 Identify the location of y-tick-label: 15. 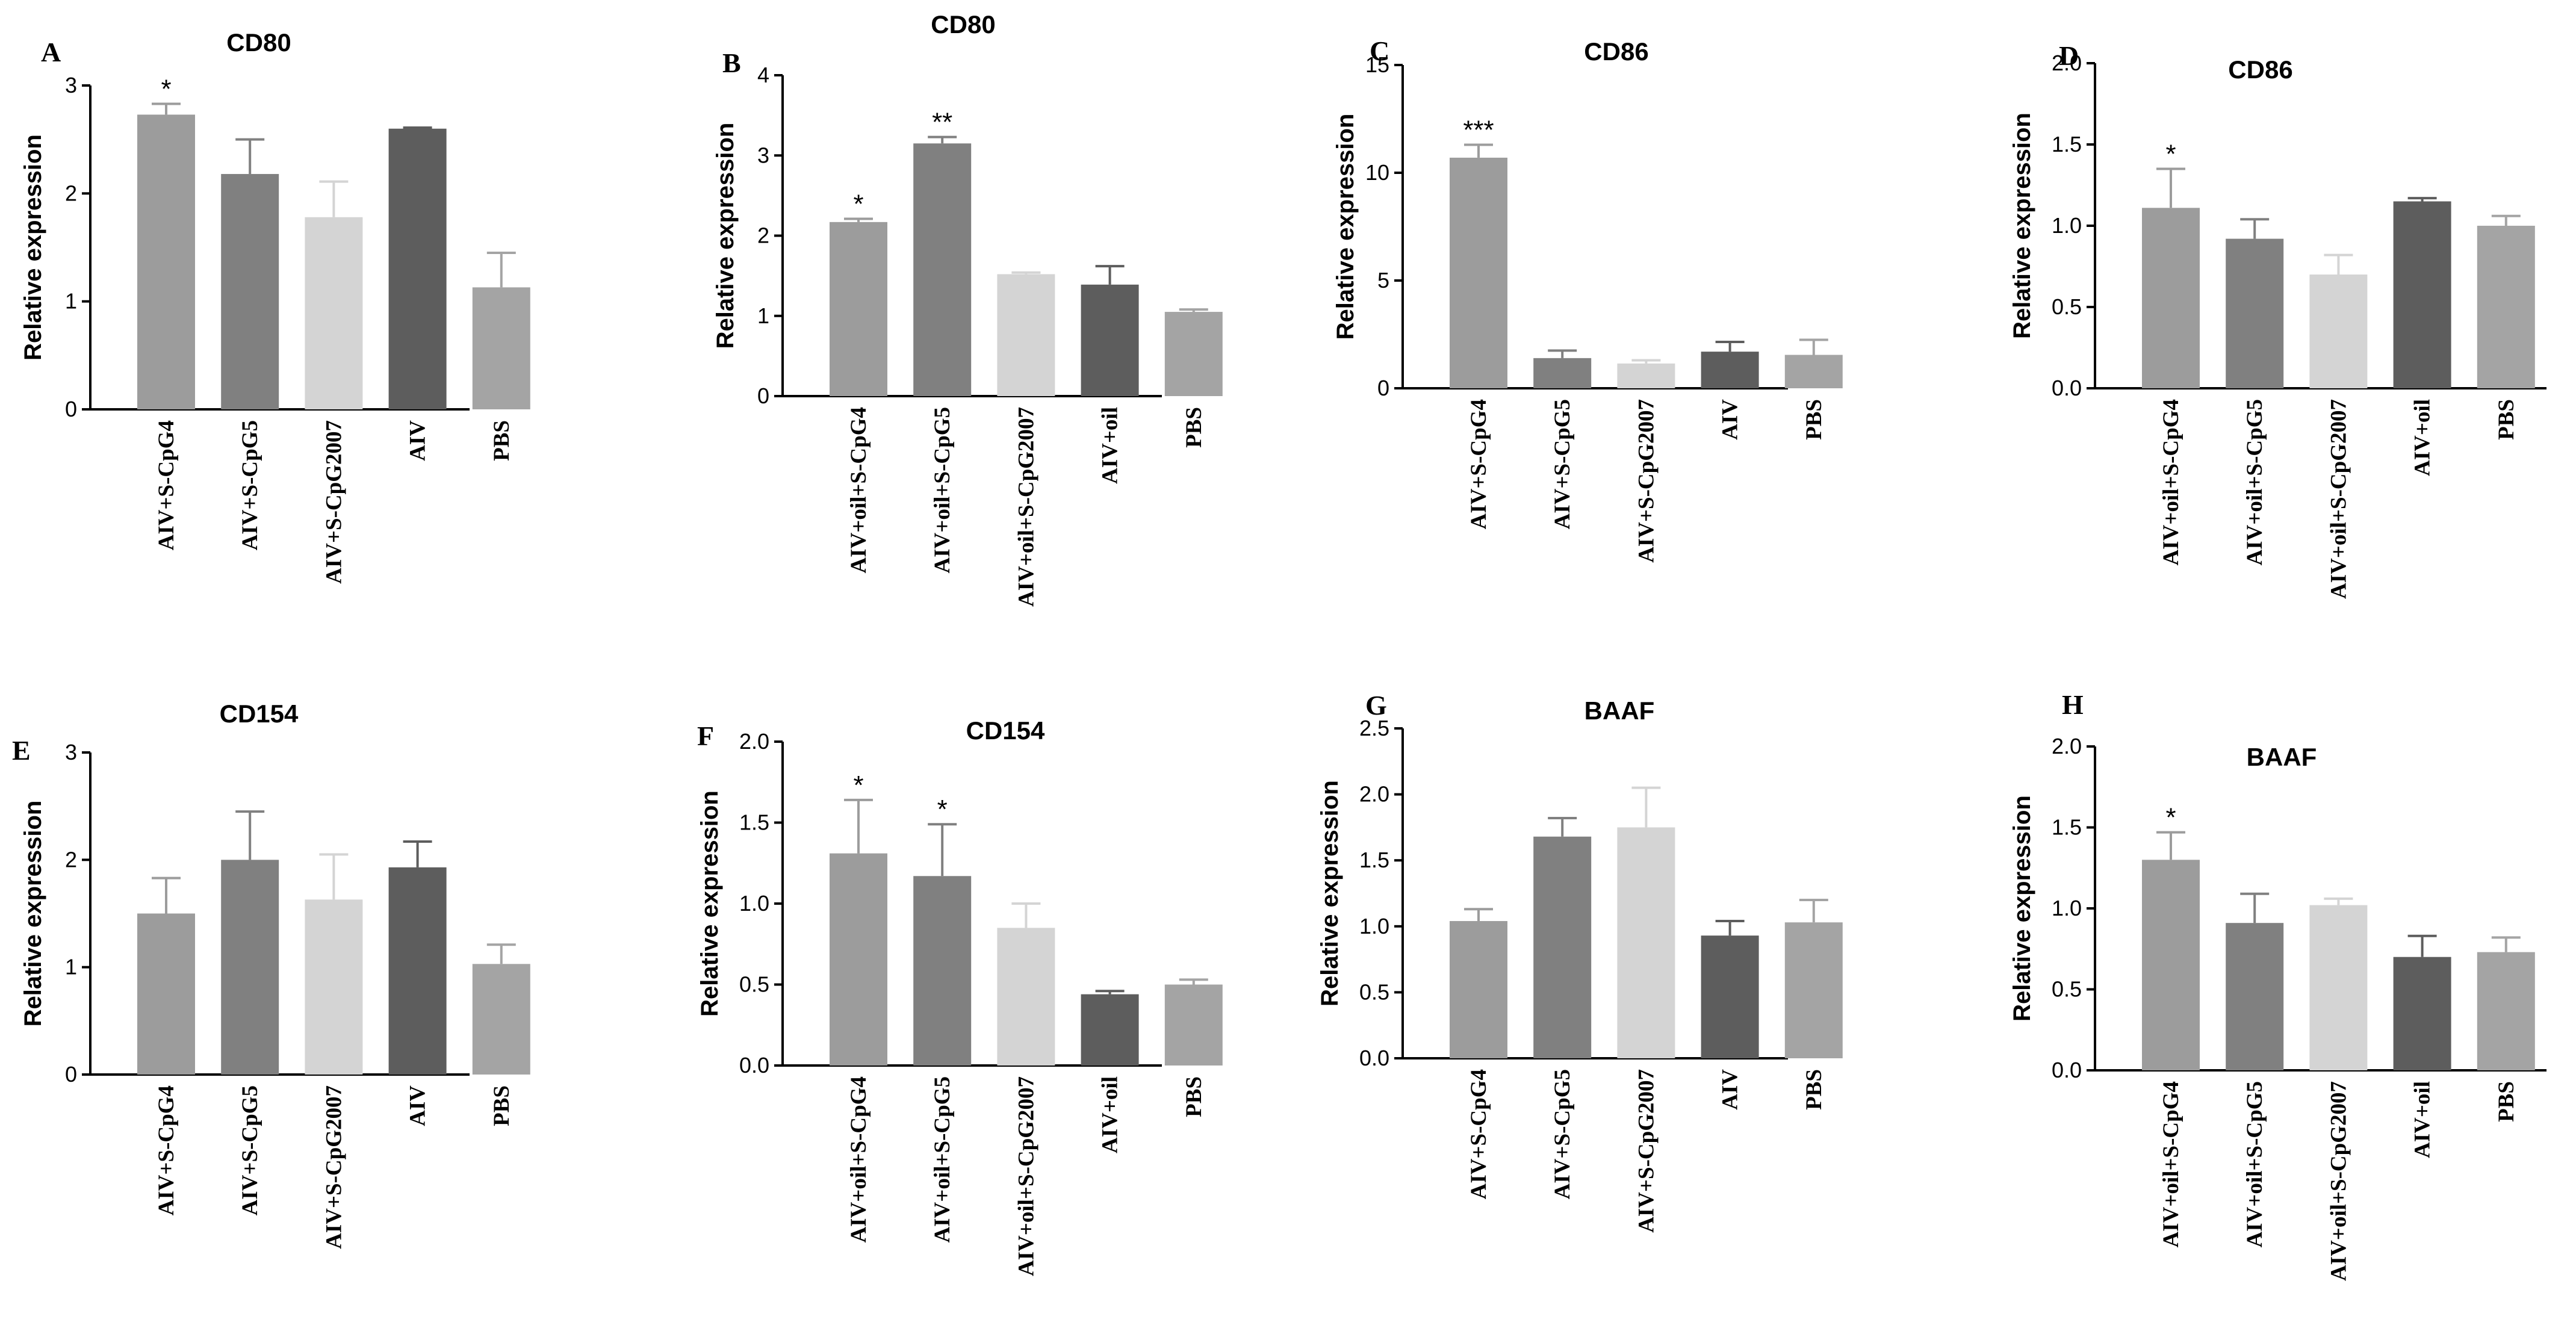
(1377, 65).